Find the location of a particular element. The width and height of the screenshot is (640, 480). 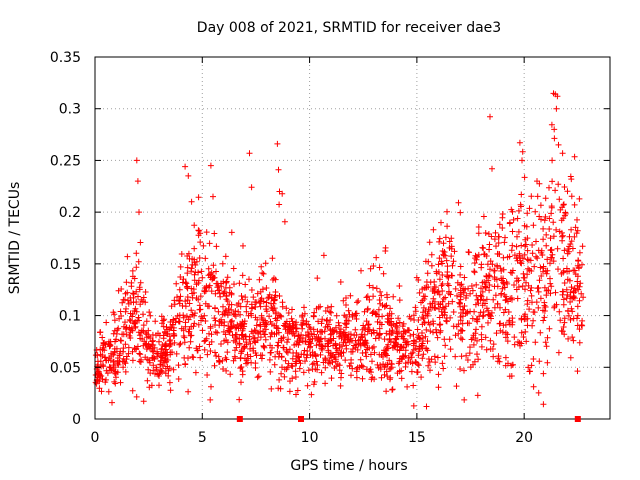

zero-marker is located at coordinates (301, 419).